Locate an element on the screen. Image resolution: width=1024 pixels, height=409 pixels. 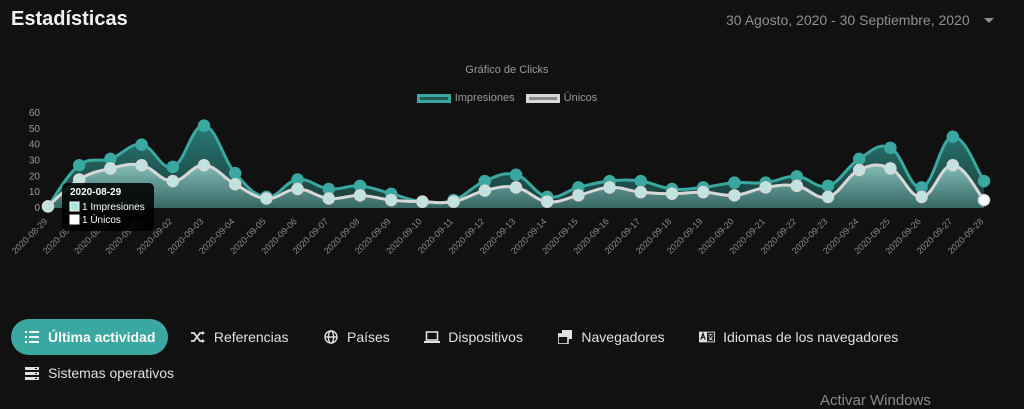
legend-label-impresiones: Impresiones is located at coordinates (484, 98).